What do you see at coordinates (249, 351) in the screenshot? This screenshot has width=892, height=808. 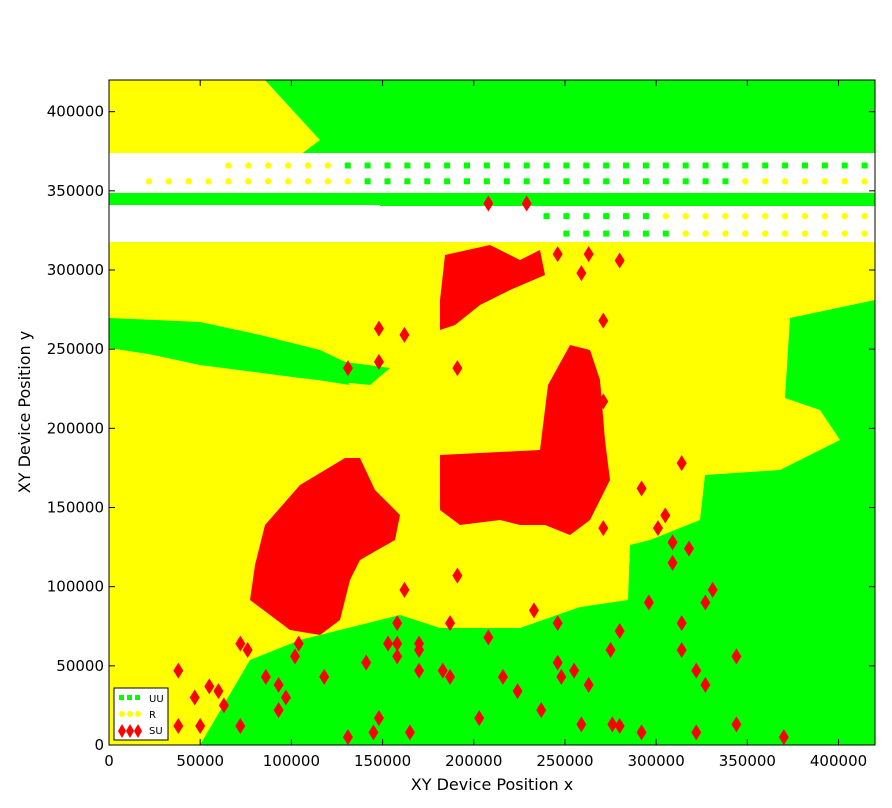 I see `region-uu-left-band` at bounding box center [249, 351].